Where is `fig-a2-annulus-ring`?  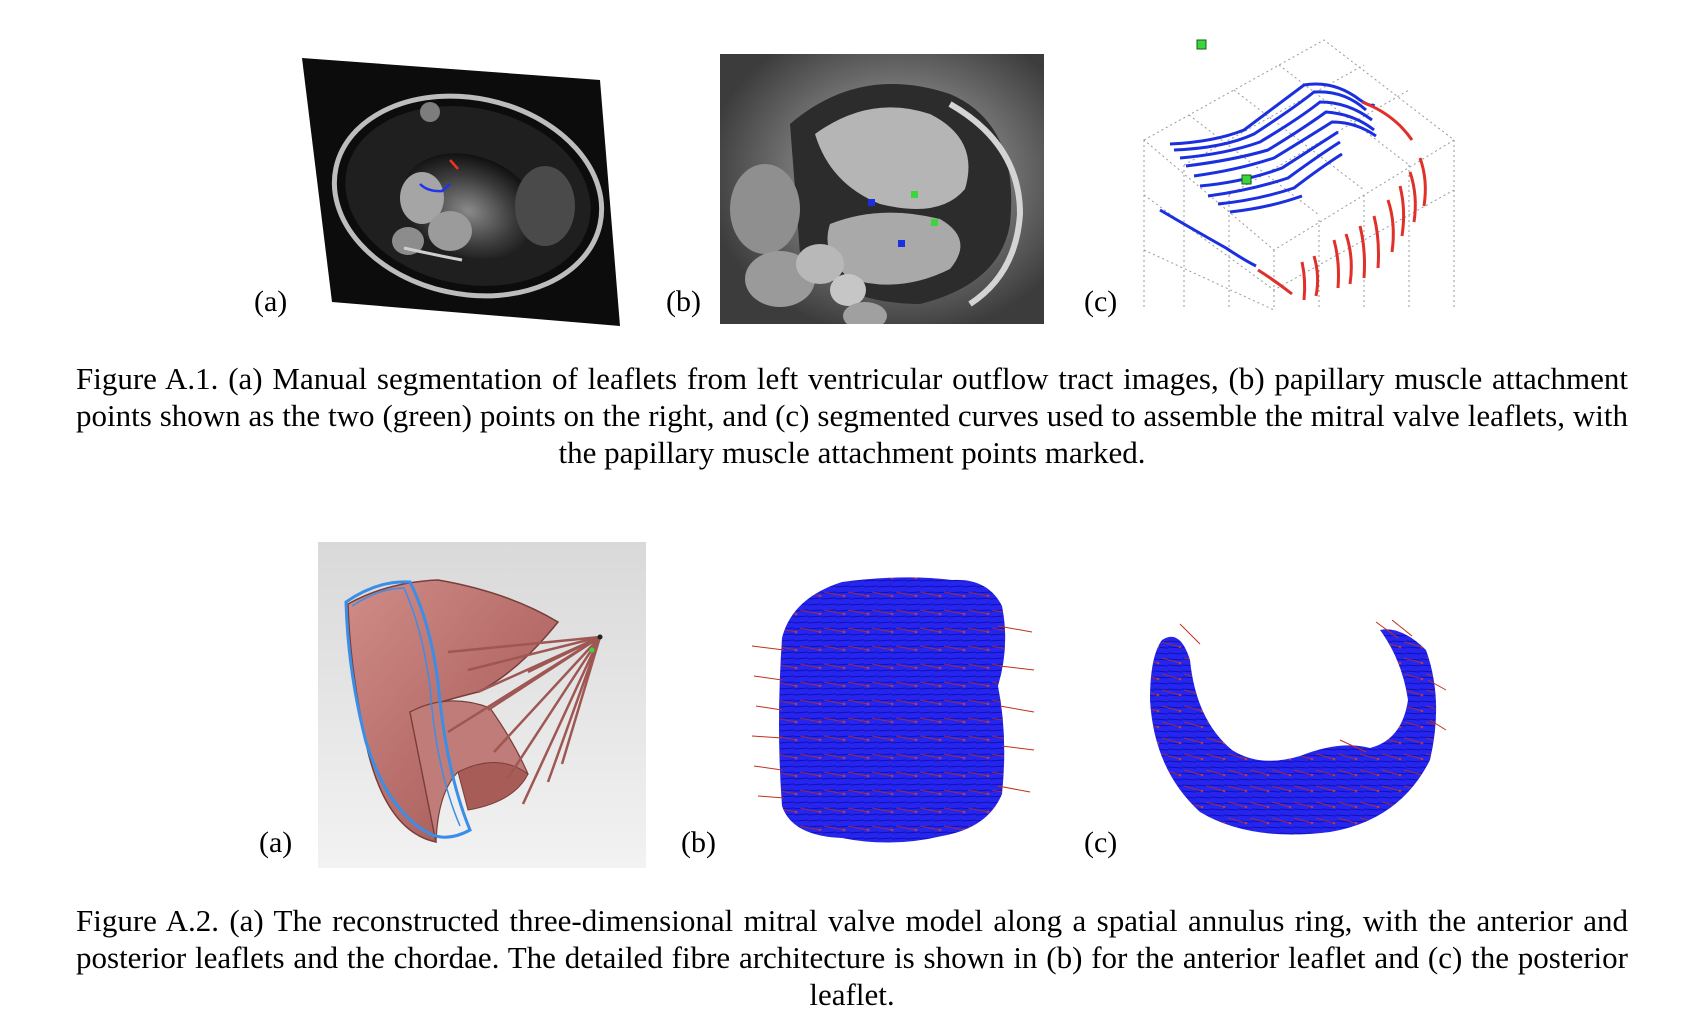 fig-a2-annulus-ring is located at coordinates (408, 709).